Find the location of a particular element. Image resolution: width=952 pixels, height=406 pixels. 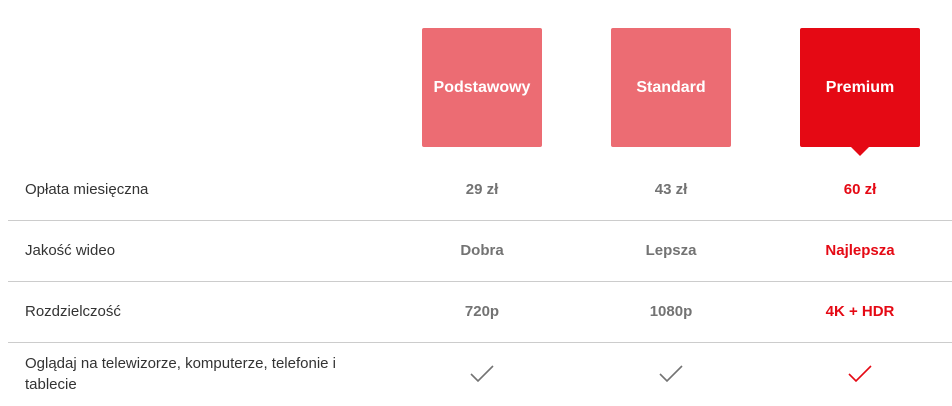

value: 1080p is located at coordinates (671, 311).